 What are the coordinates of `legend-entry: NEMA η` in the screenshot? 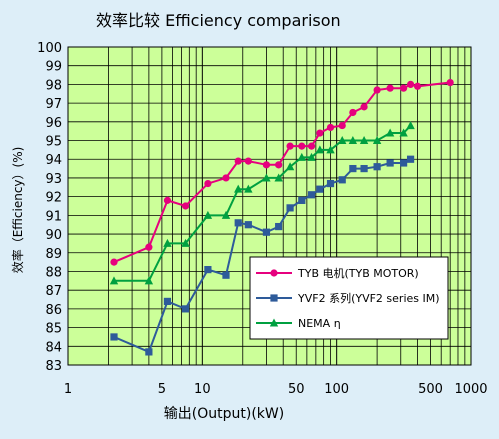 It's located at (298, 323).